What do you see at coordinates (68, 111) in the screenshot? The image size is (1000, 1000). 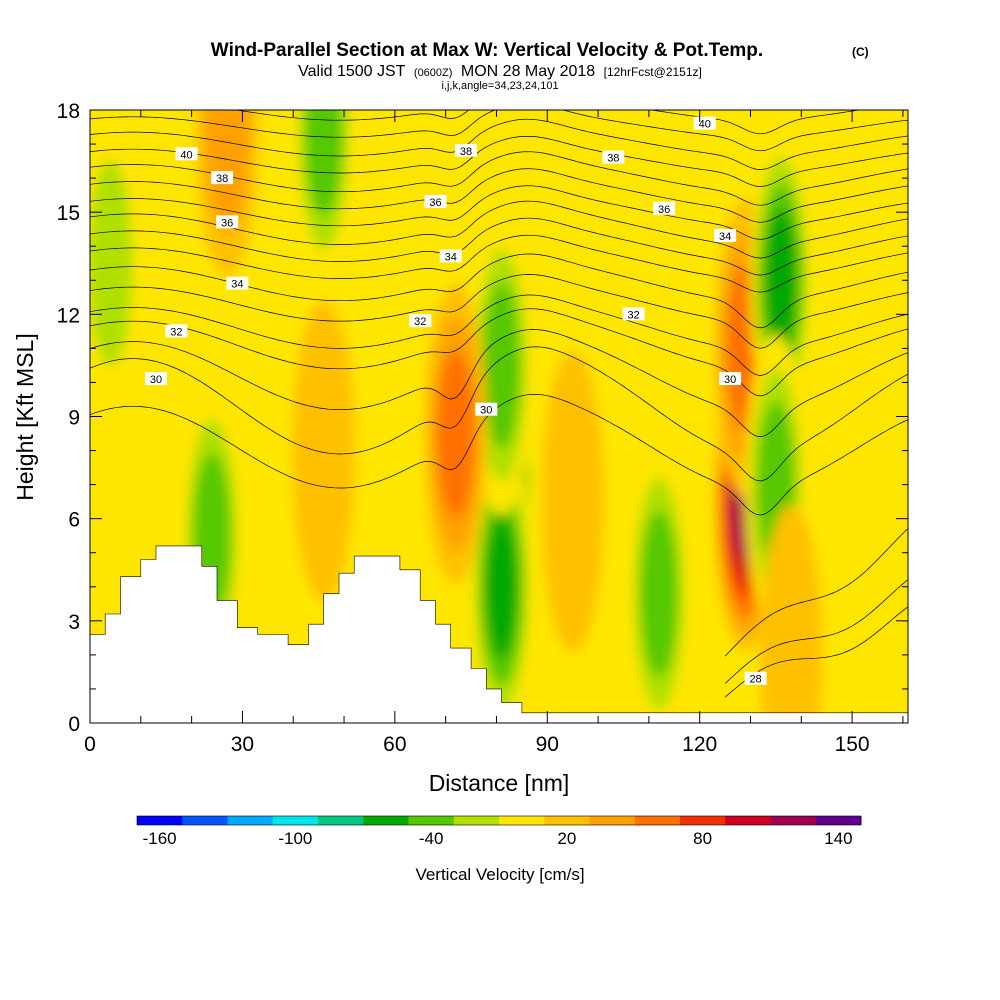 I see `y-tick-label: 18` at bounding box center [68, 111].